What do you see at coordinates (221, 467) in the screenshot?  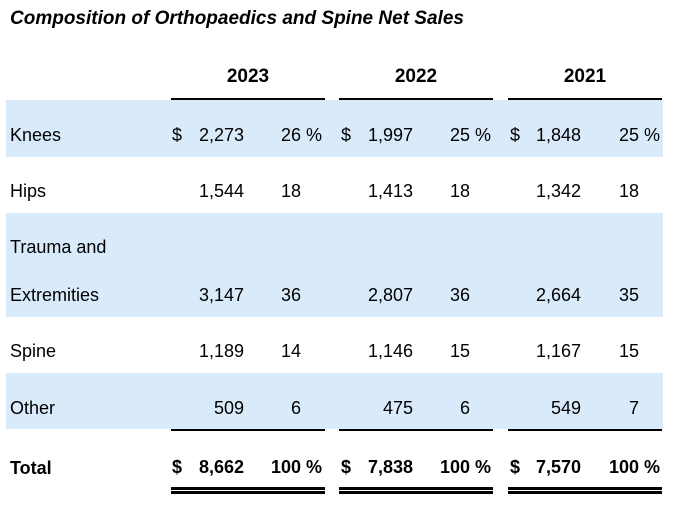 I see `total-amount: 8,662` at bounding box center [221, 467].